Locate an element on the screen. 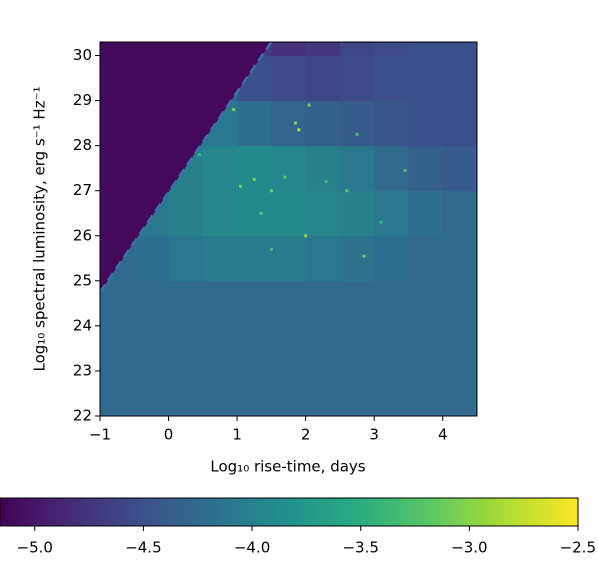 This screenshot has width=598, height=583. y-tick-label: 22 is located at coordinates (82, 416).